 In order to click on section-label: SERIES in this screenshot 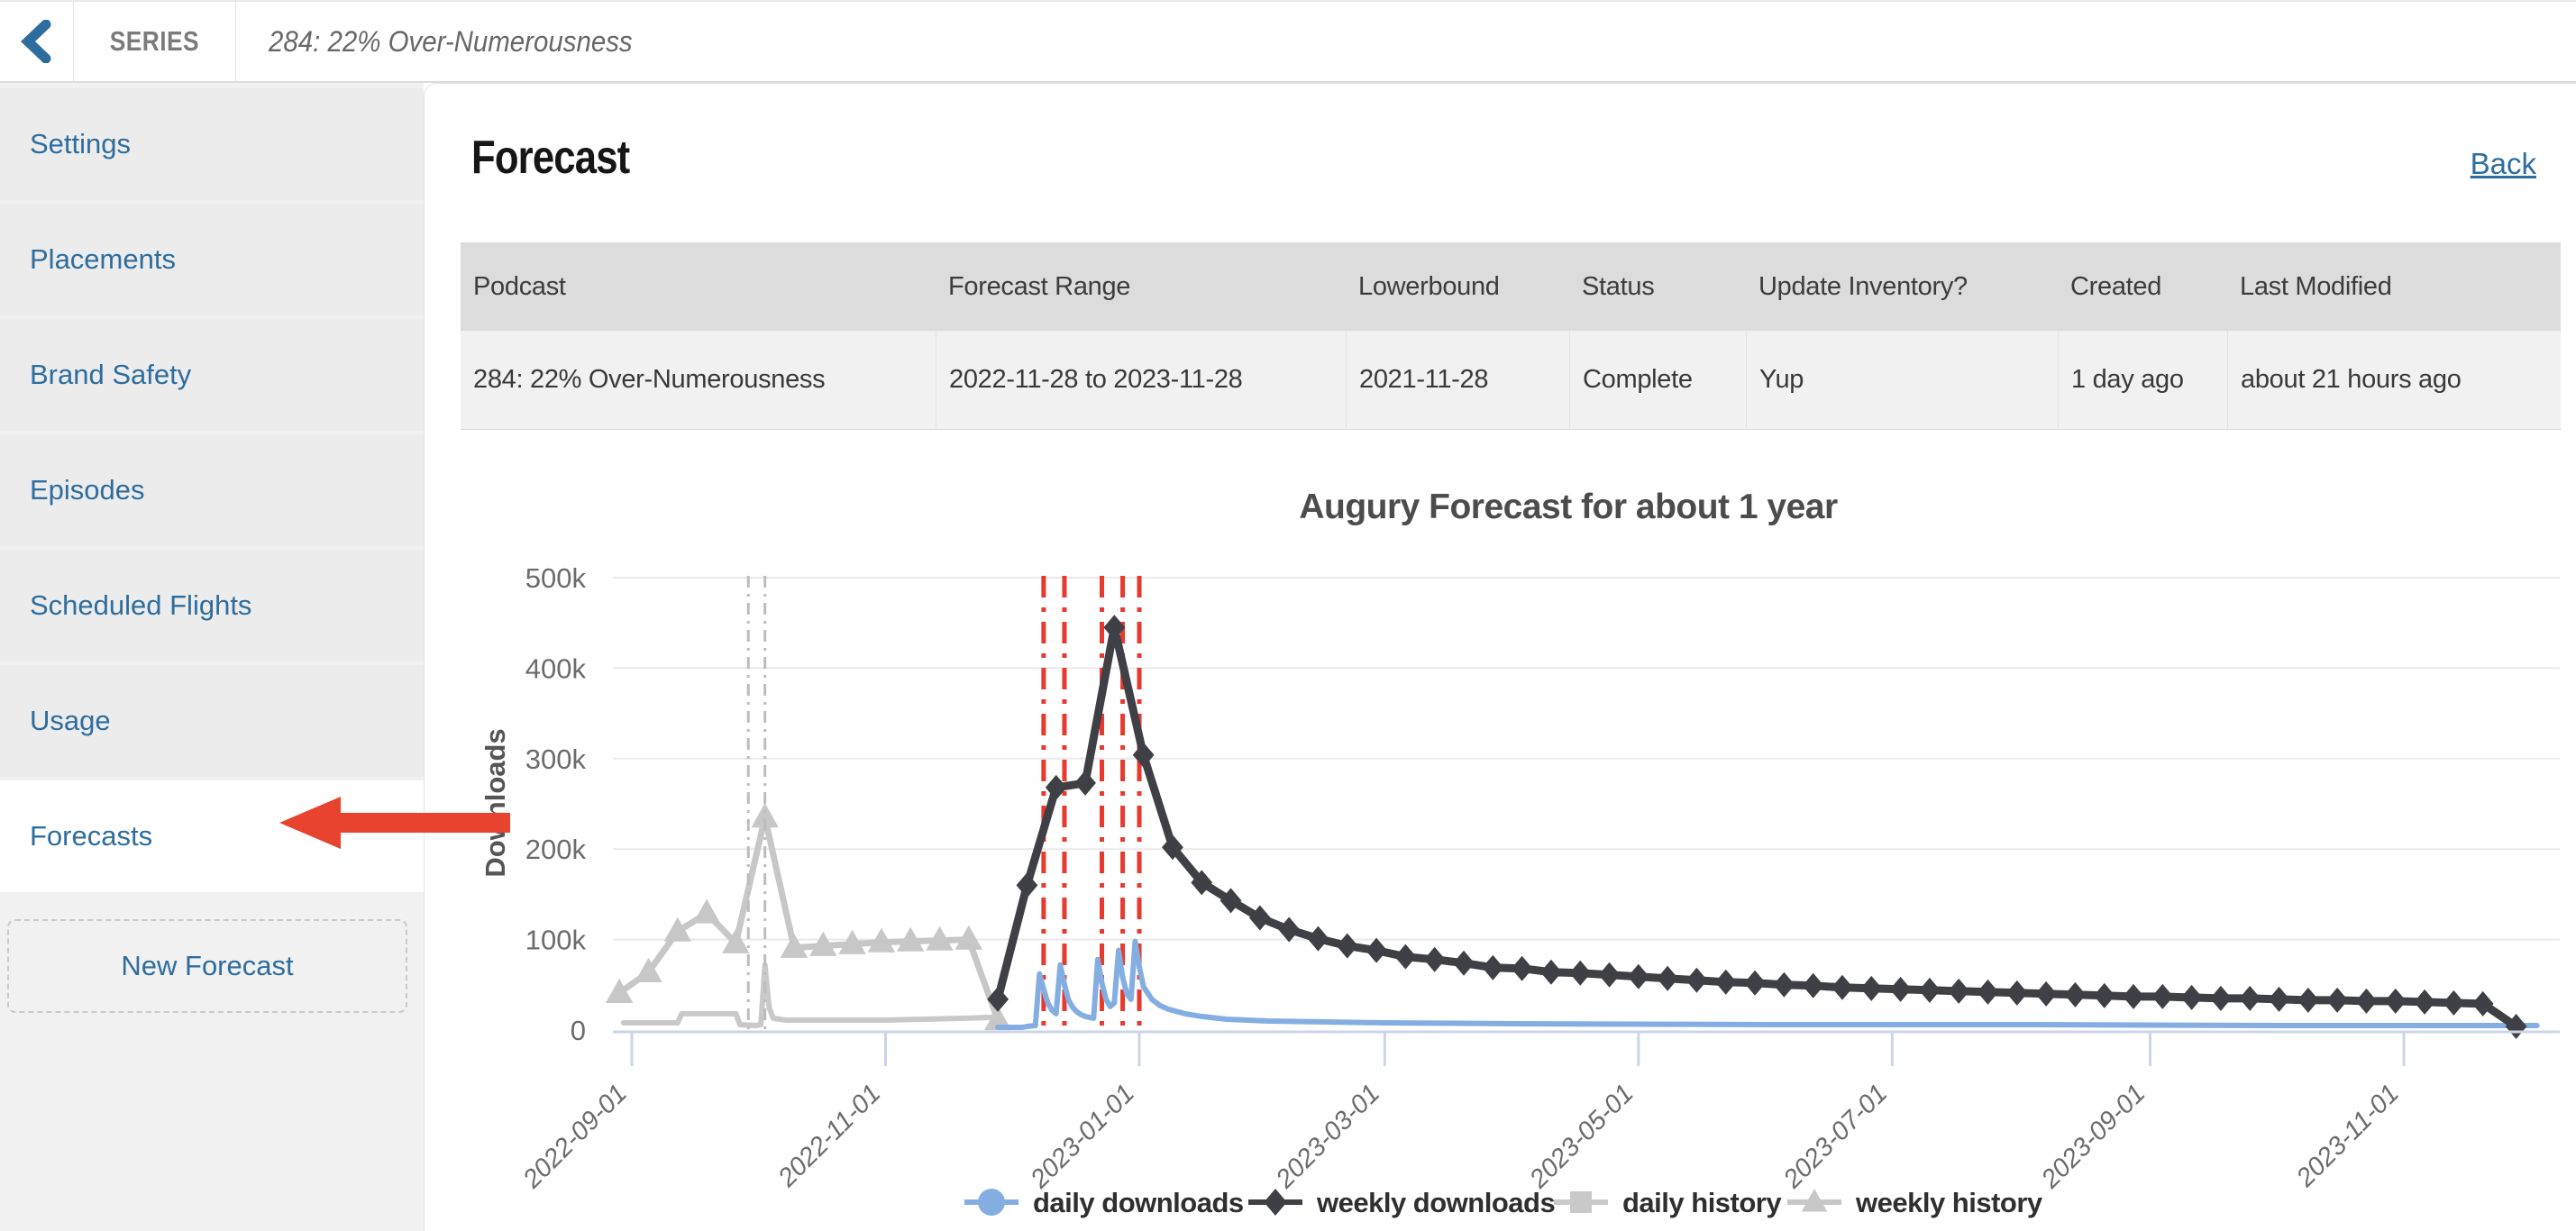, I will do `click(154, 41)`.